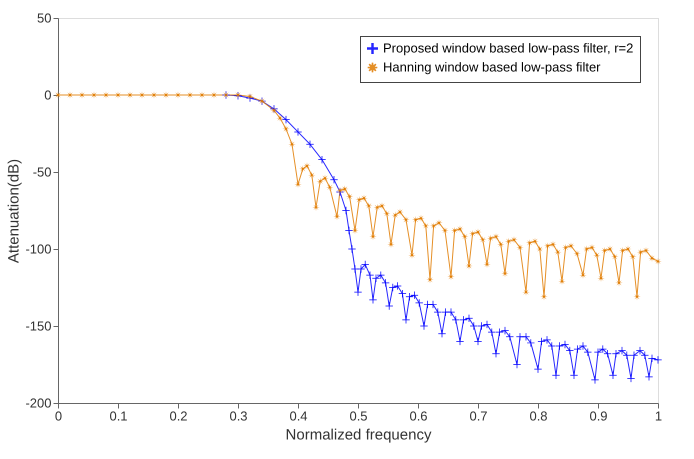  What do you see at coordinates (658, 416) in the screenshot?
I see `x-tick-label: 1` at bounding box center [658, 416].